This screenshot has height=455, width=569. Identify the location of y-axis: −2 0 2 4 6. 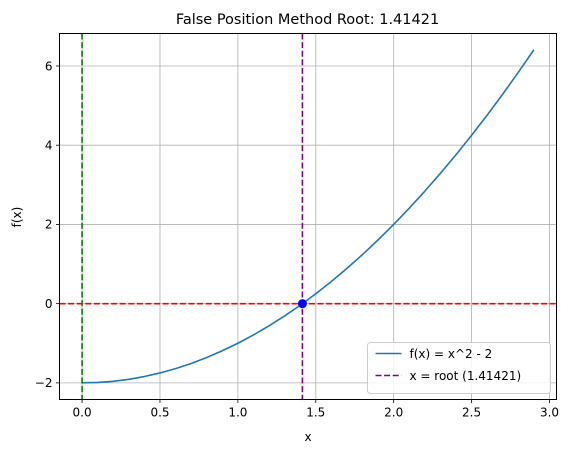
(47, 224).